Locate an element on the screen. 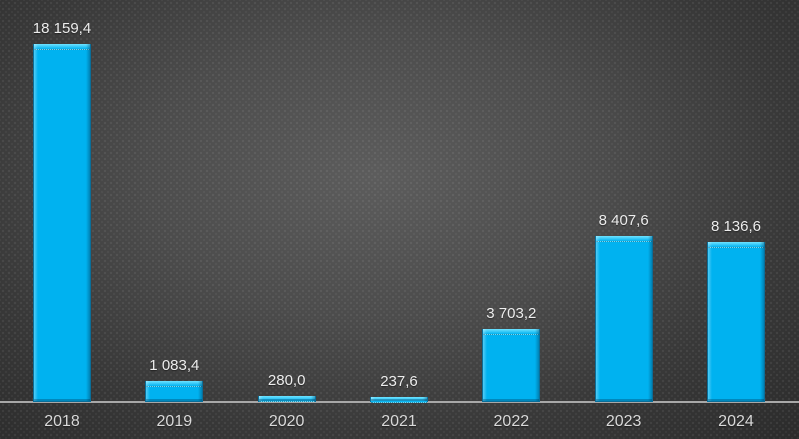 This screenshot has width=799, height=439. x-axis-label-2023: 2023 is located at coordinates (623, 421).